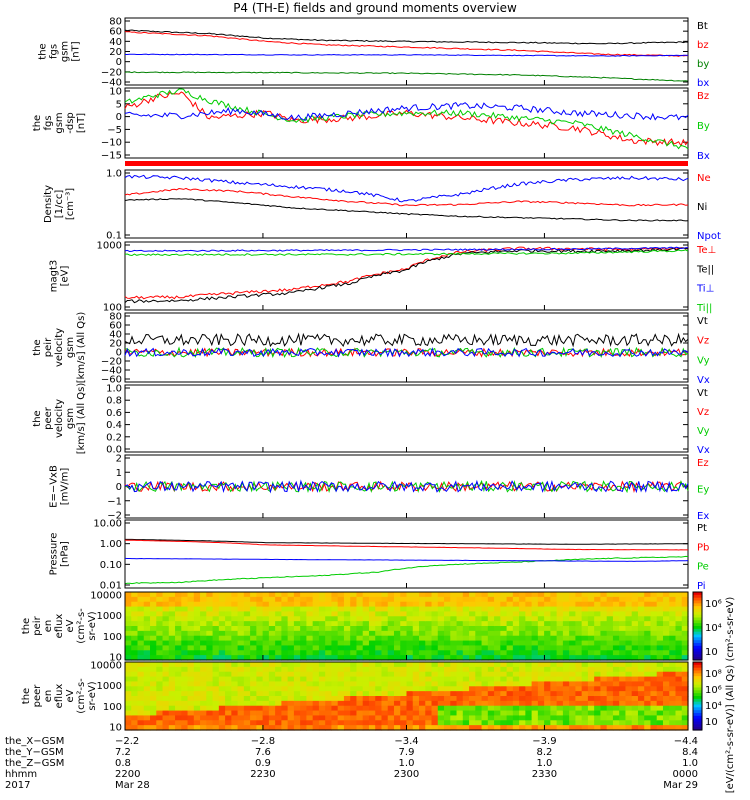  I want to click on legend-entry: bx, so click(703, 83).